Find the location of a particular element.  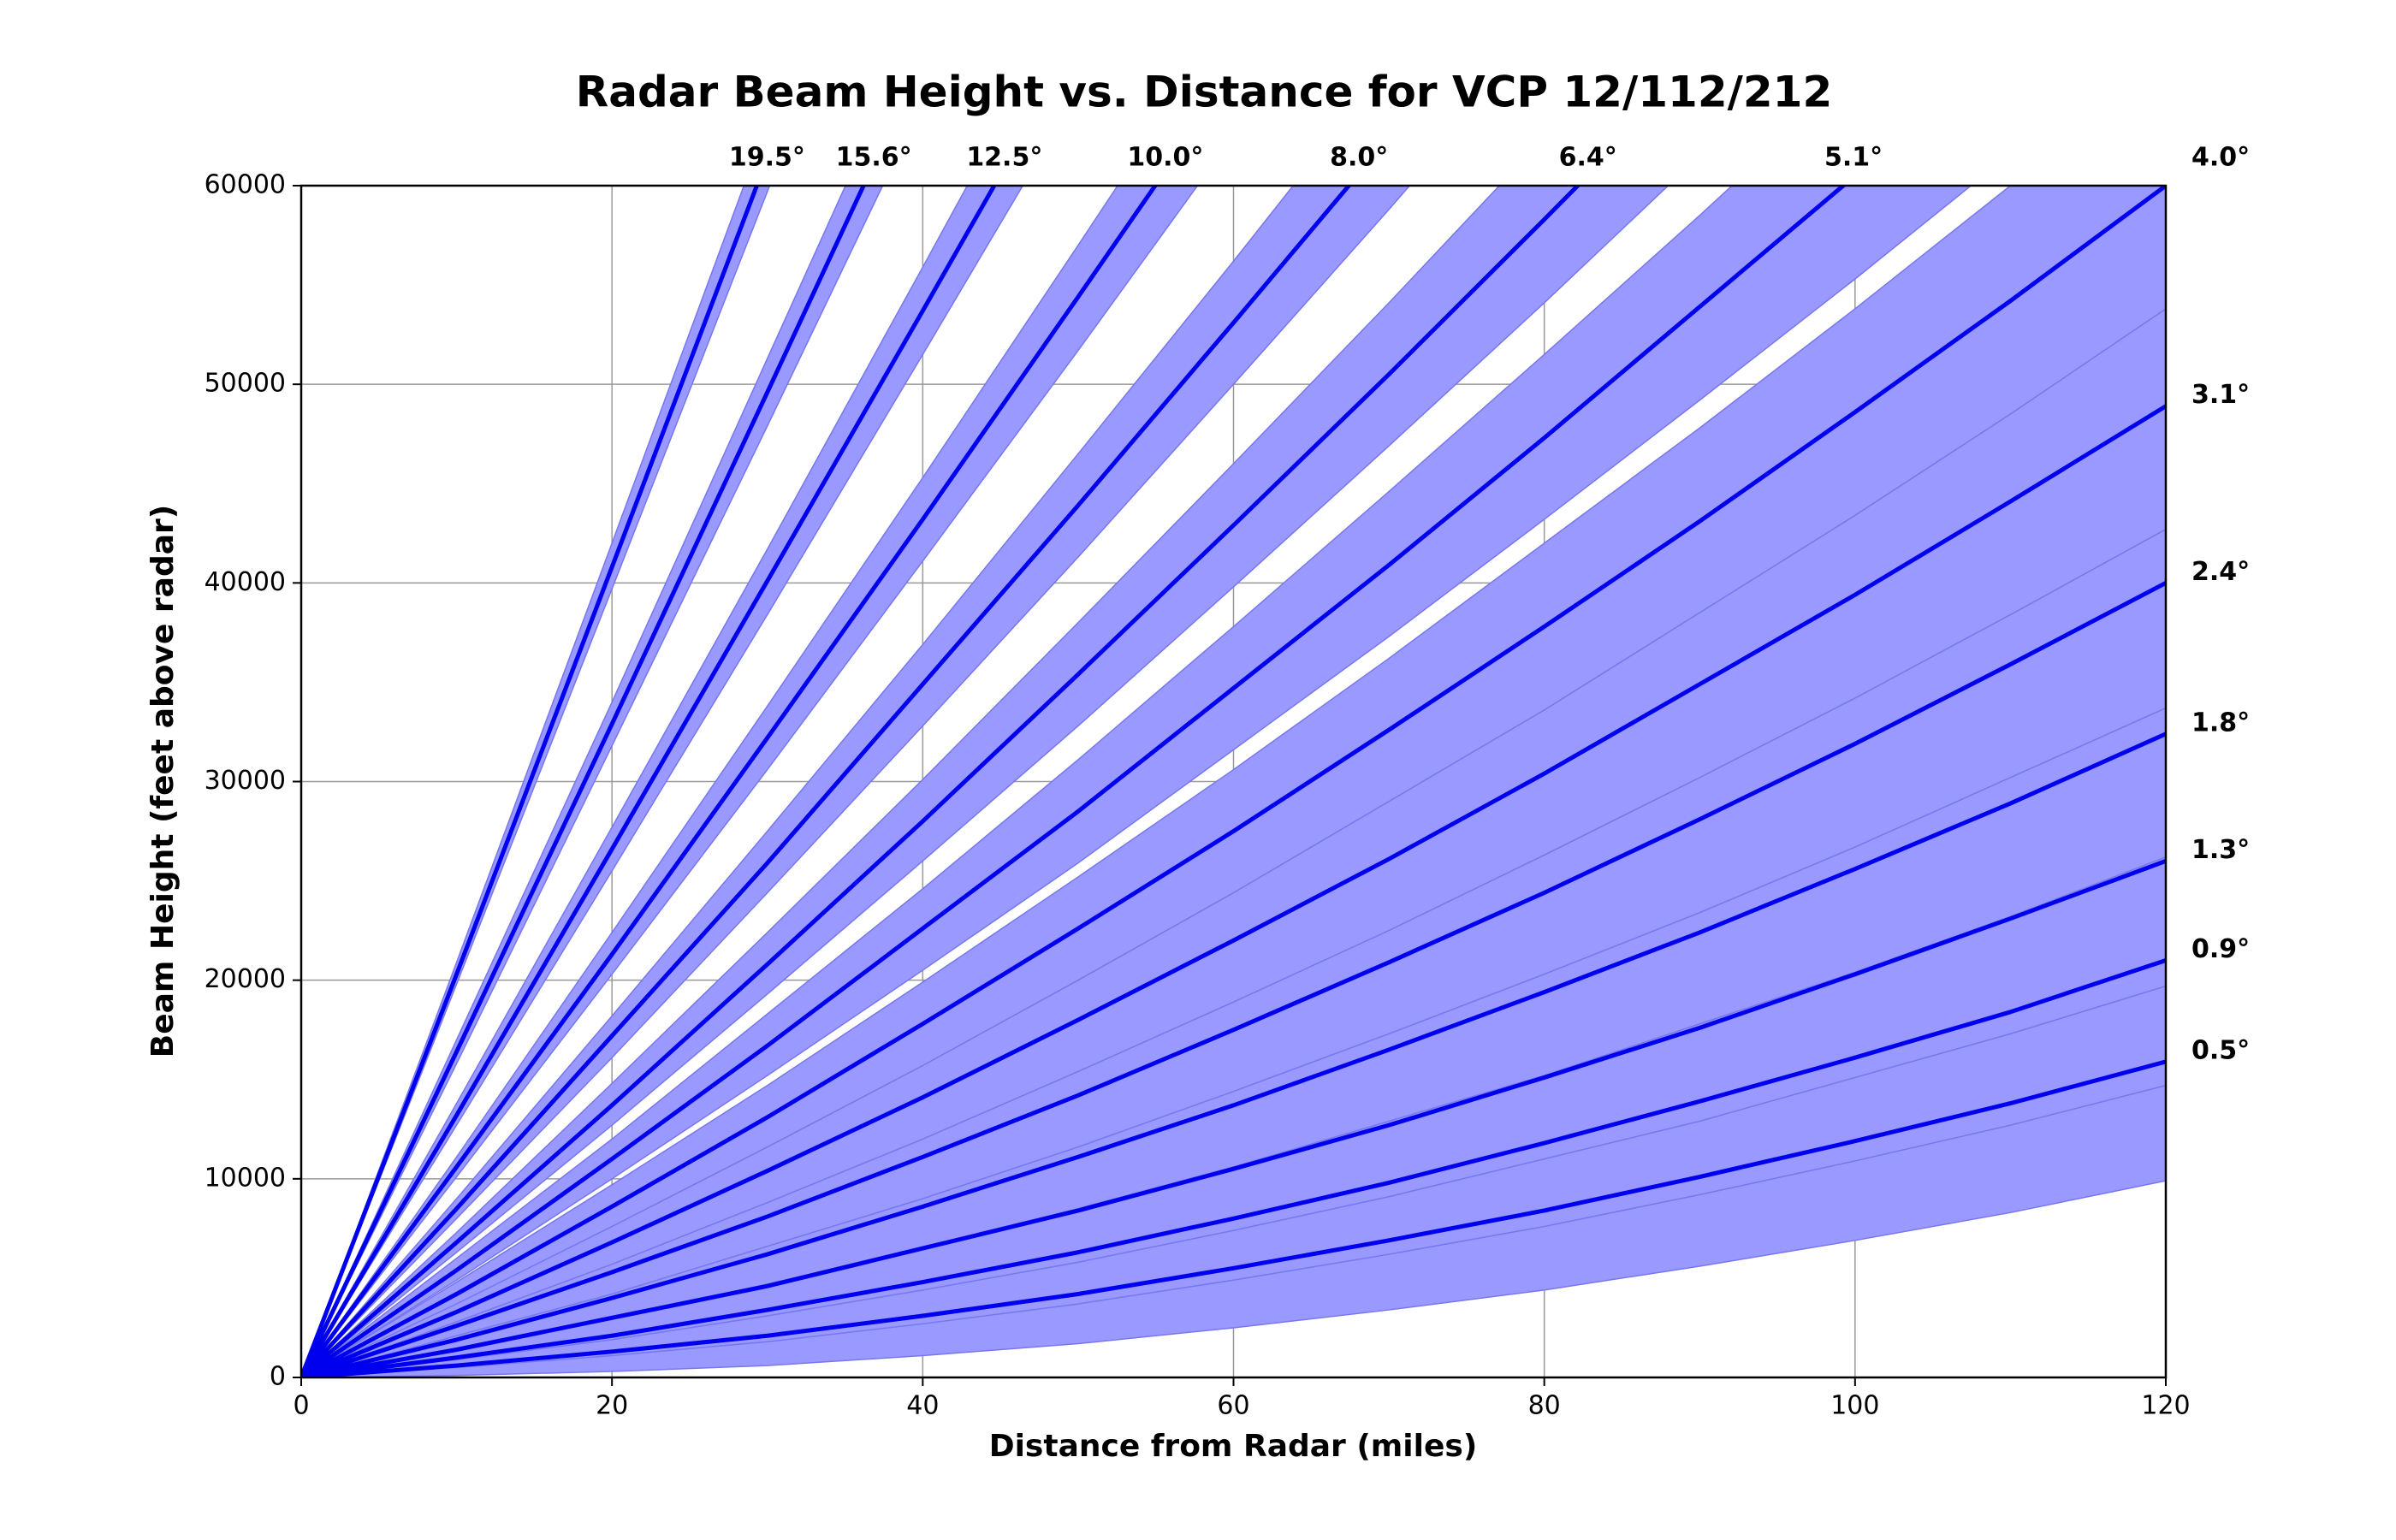

y-tick-label: 30000 is located at coordinates (245, 781).